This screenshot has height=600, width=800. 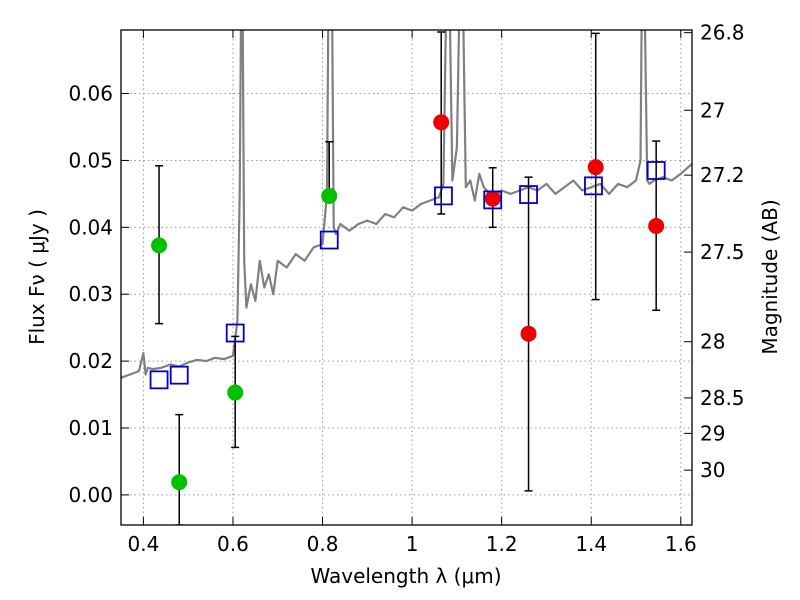 I want to click on y2-tick-label: 27, so click(x=712, y=110).